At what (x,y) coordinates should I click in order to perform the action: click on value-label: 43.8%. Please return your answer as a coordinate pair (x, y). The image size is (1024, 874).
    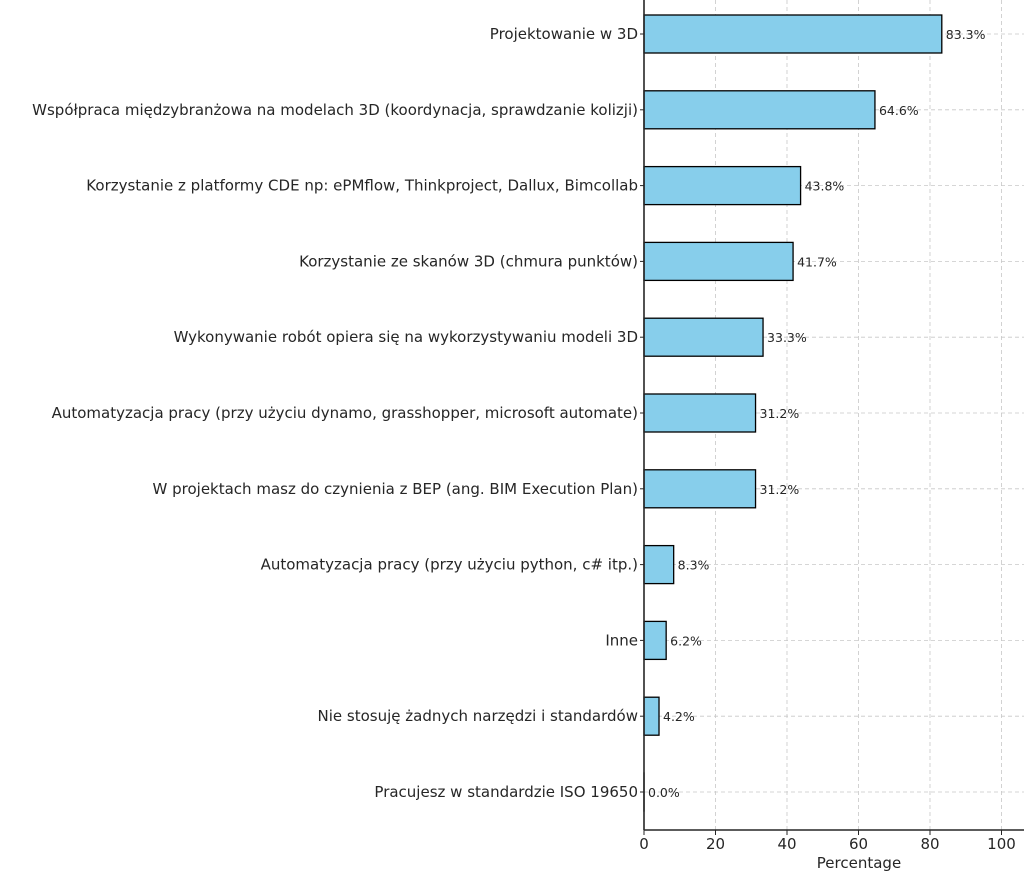
    Looking at the image, I should click on (825, 186).